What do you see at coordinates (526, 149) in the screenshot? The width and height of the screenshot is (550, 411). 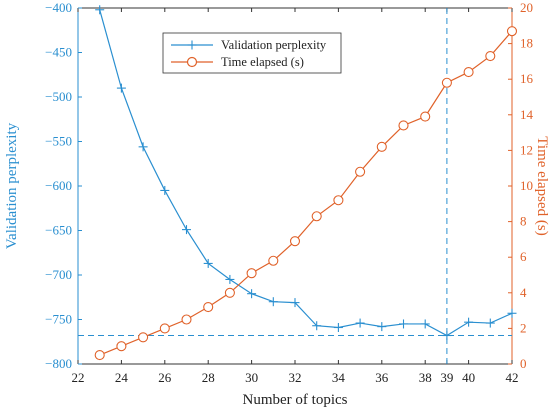 I see `right-tick-label: 12` at bounding box center [526, 149].